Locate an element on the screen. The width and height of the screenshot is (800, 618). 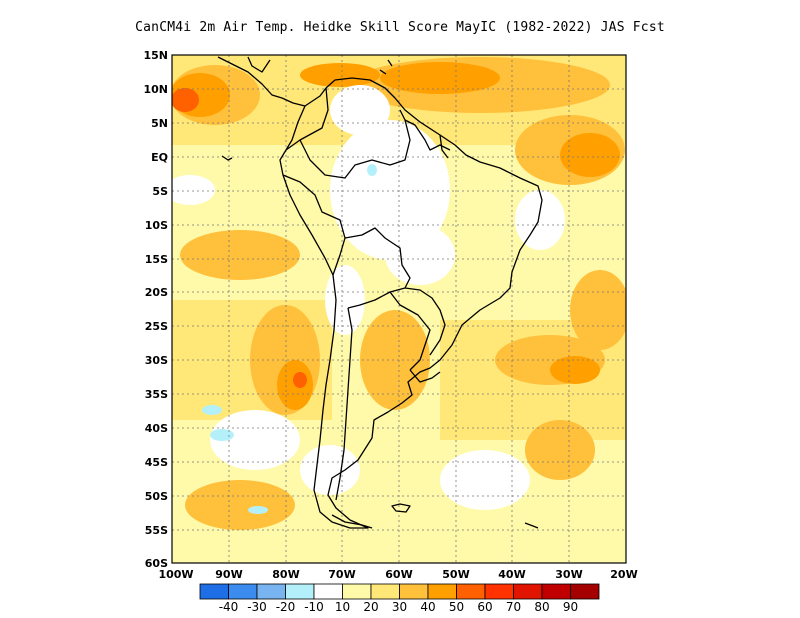
colorbar-label: -20 is located at coordinates (286, 607).